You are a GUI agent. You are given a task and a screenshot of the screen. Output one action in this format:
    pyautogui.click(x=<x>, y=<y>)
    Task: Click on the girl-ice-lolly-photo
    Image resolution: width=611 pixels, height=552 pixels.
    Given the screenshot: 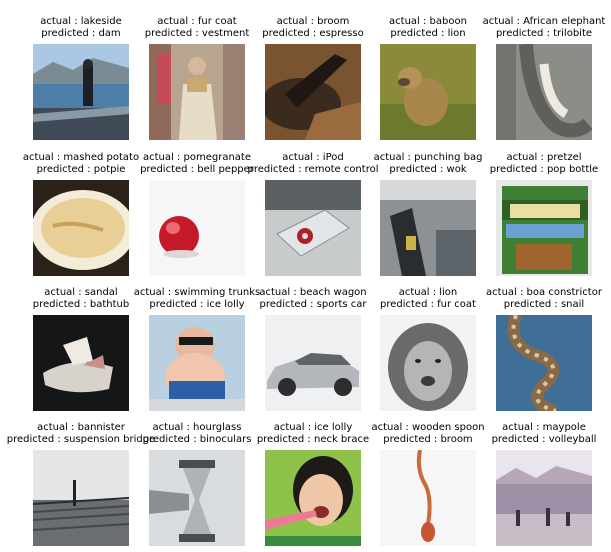 What is the action you would take?
    pyautogui.click(x=313, y=498)
    